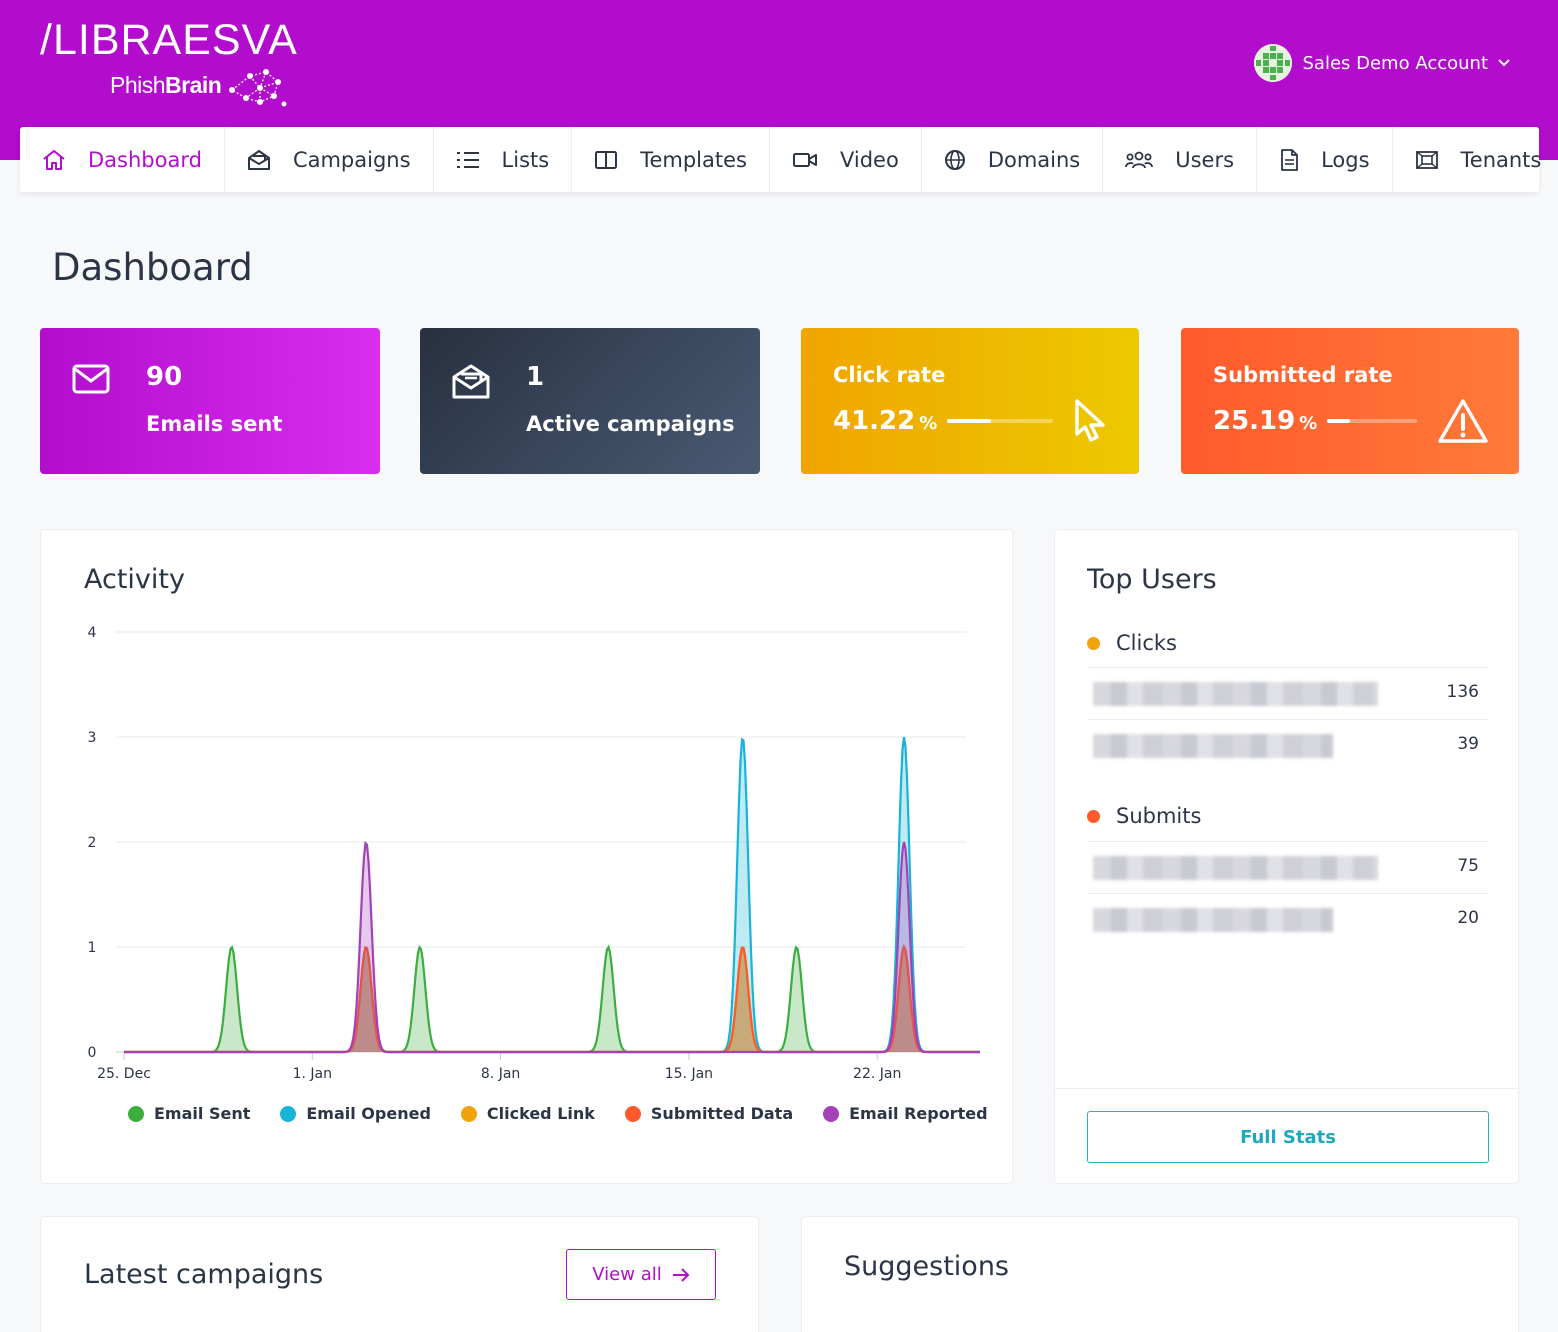 The image size is (1558, 1332). I want to click on nav-users: Users, so click(1180, 159).